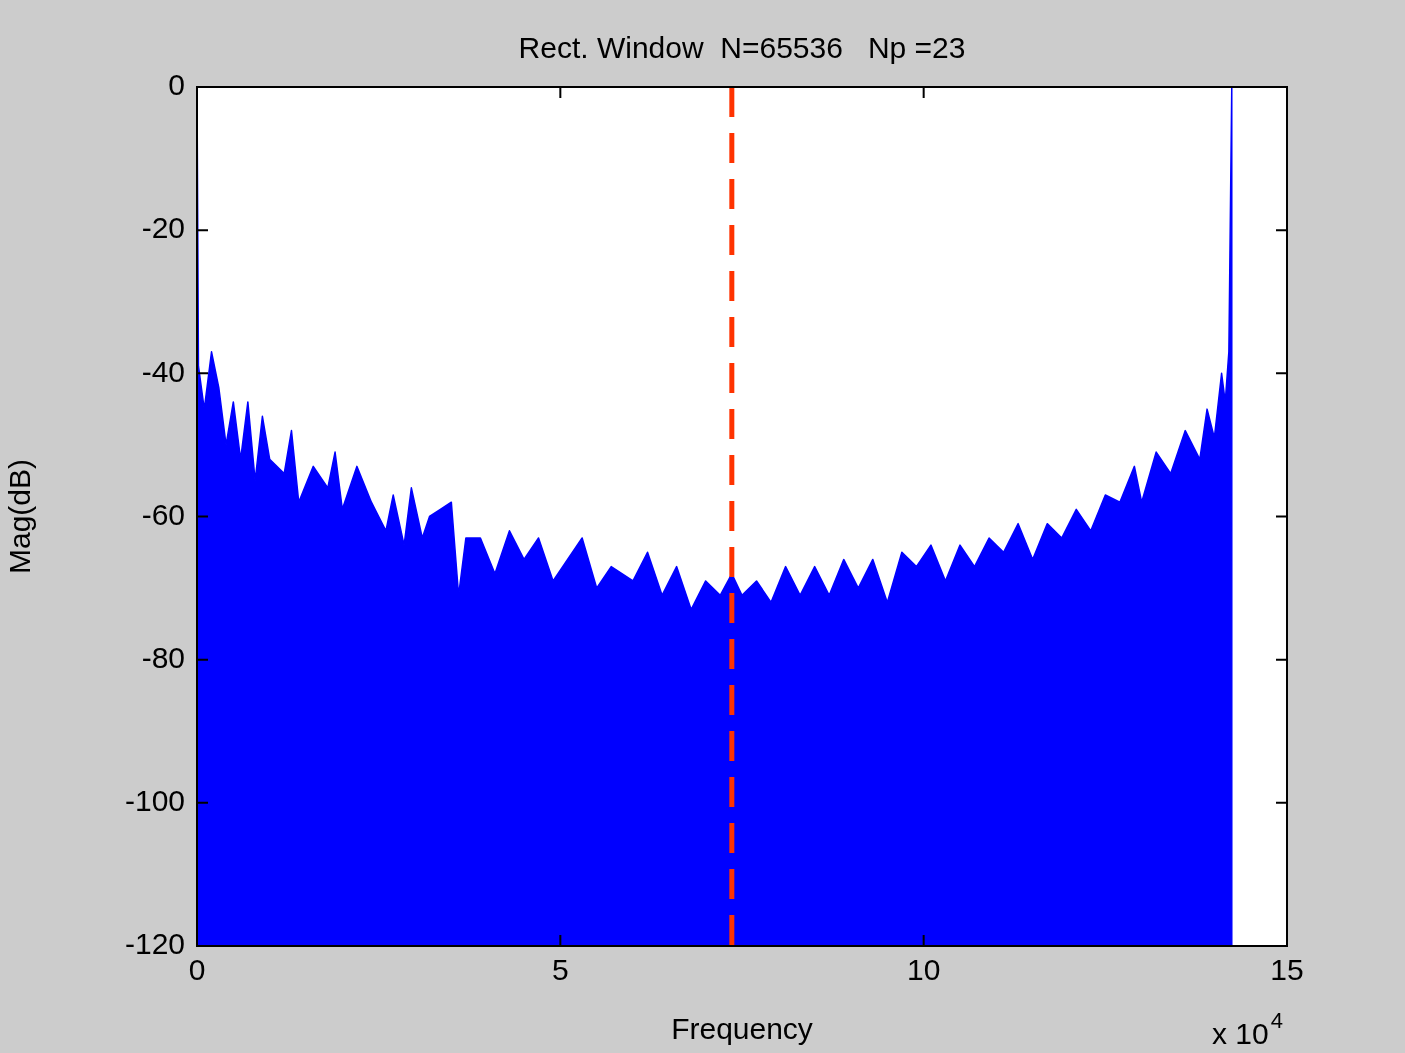 This screenshot has width=1405, height=1053. What do you see at coordinates (742, 1029) in the screenshot?
I see `x-axis-title: Frequency` at bounding box center [742, 1029].